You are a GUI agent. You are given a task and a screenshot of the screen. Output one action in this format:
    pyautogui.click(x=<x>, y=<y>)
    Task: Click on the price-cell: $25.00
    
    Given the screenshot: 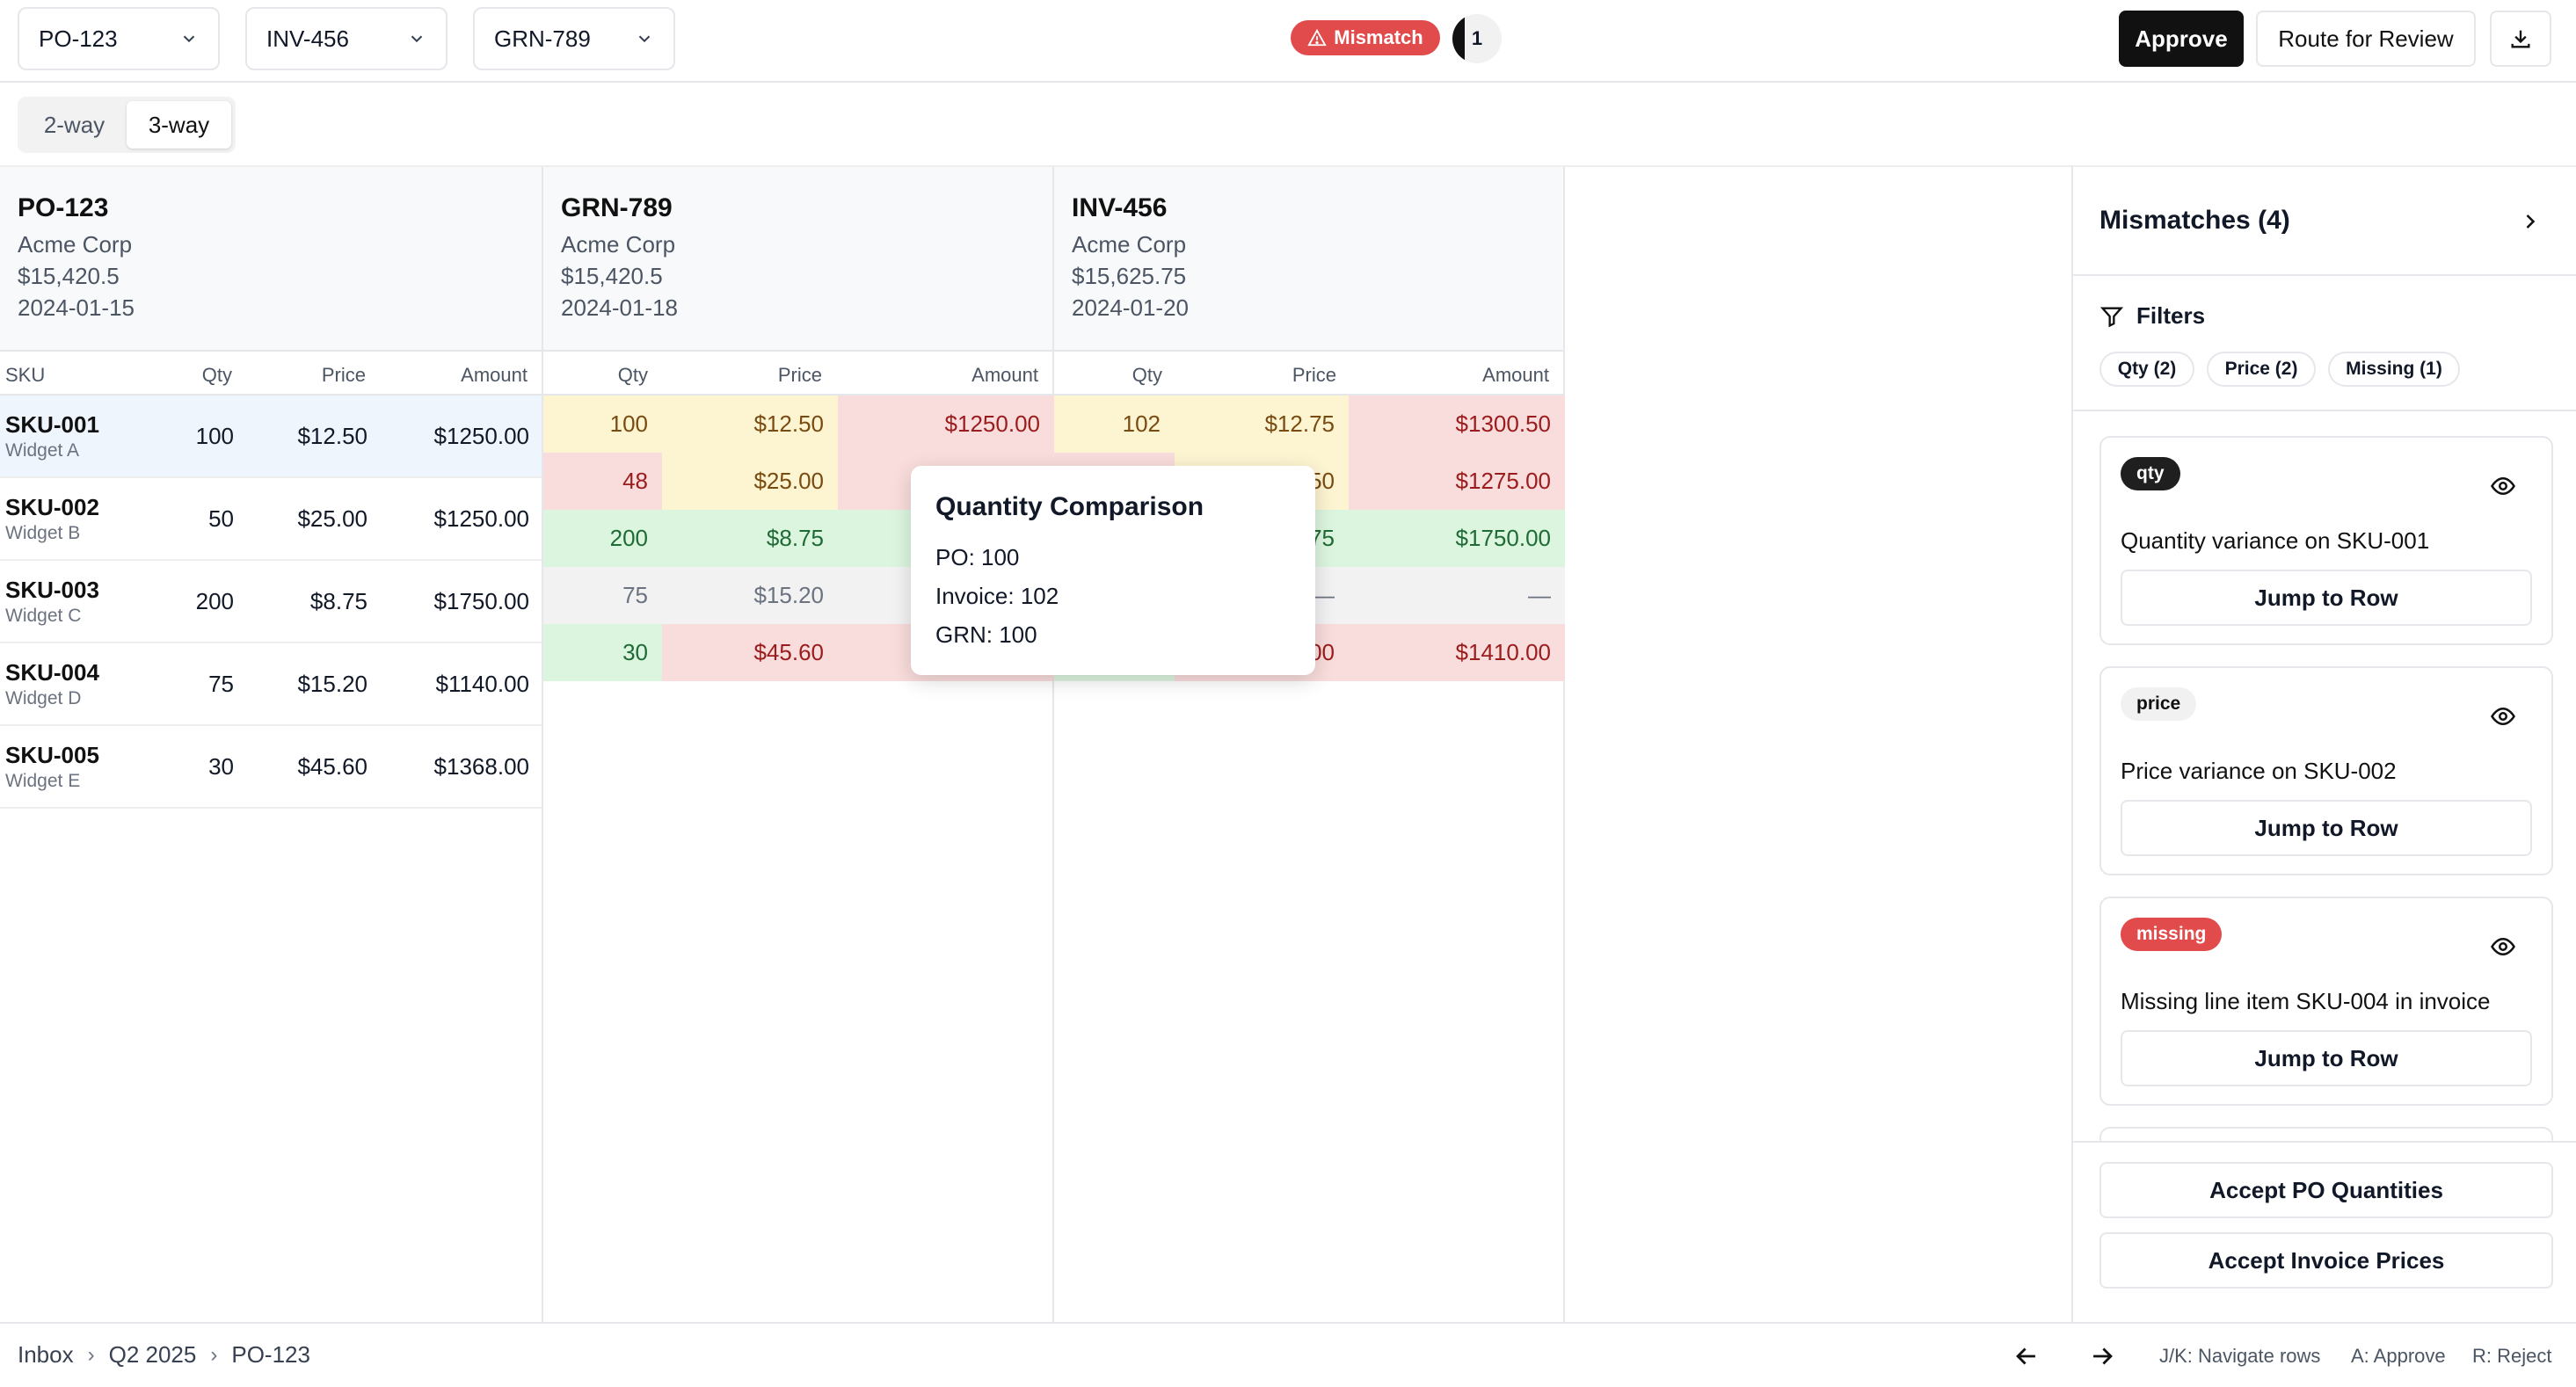 What is the action you would take?
    pyautogui.click(x=332, y=518)
    